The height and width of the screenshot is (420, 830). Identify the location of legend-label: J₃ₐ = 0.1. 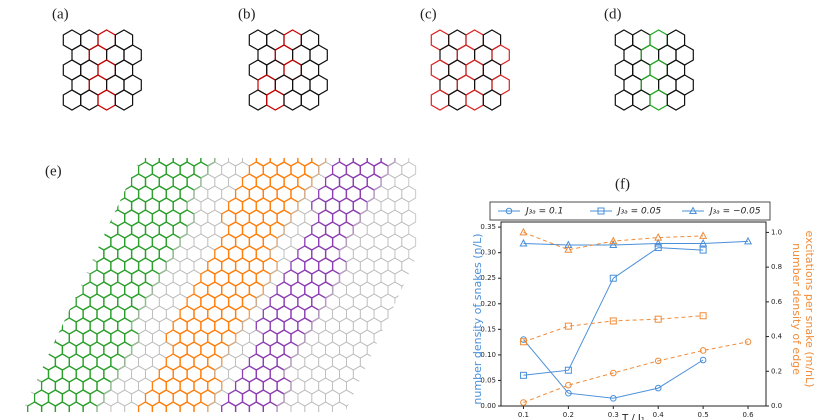
(543, 212).